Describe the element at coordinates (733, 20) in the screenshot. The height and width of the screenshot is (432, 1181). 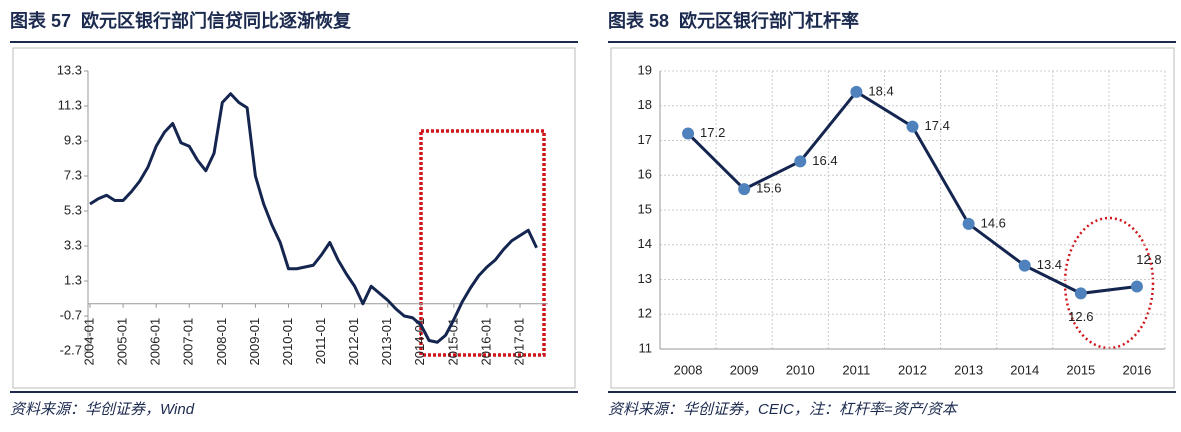
I see `chart-title: 图表 58 欧元区银行部门杠杆率` at that location.